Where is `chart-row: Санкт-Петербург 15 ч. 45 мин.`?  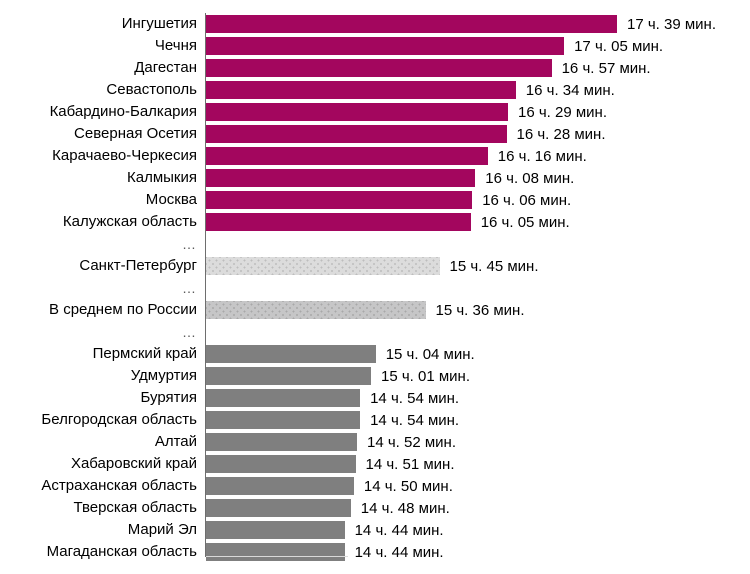
chart-row: Санкт-Петербург 15 ч. 45 мин. is located at coordinates (375, 266).